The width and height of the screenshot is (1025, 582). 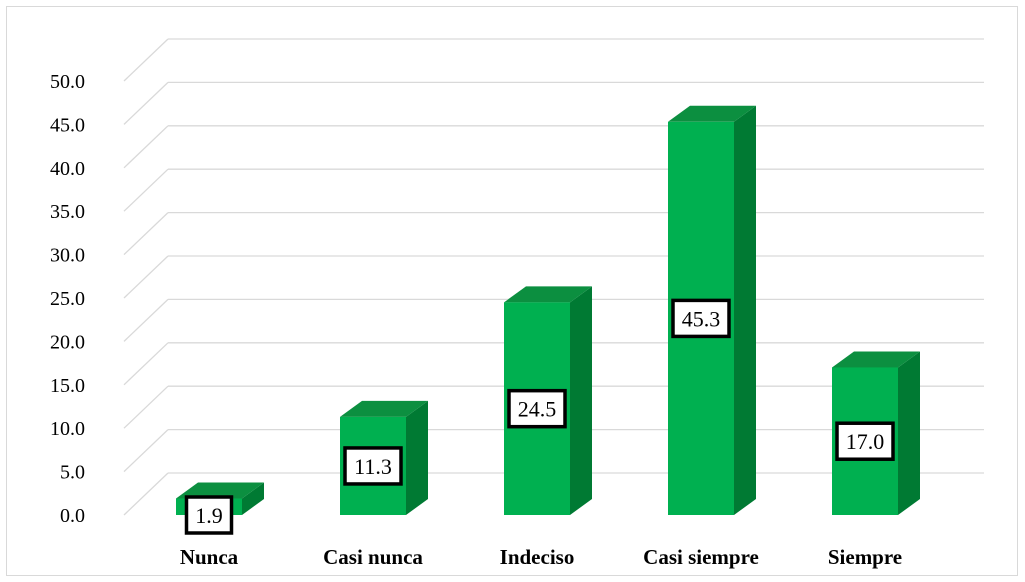 I want to click on bar-group: 11.3, so click(x=384, y=457).